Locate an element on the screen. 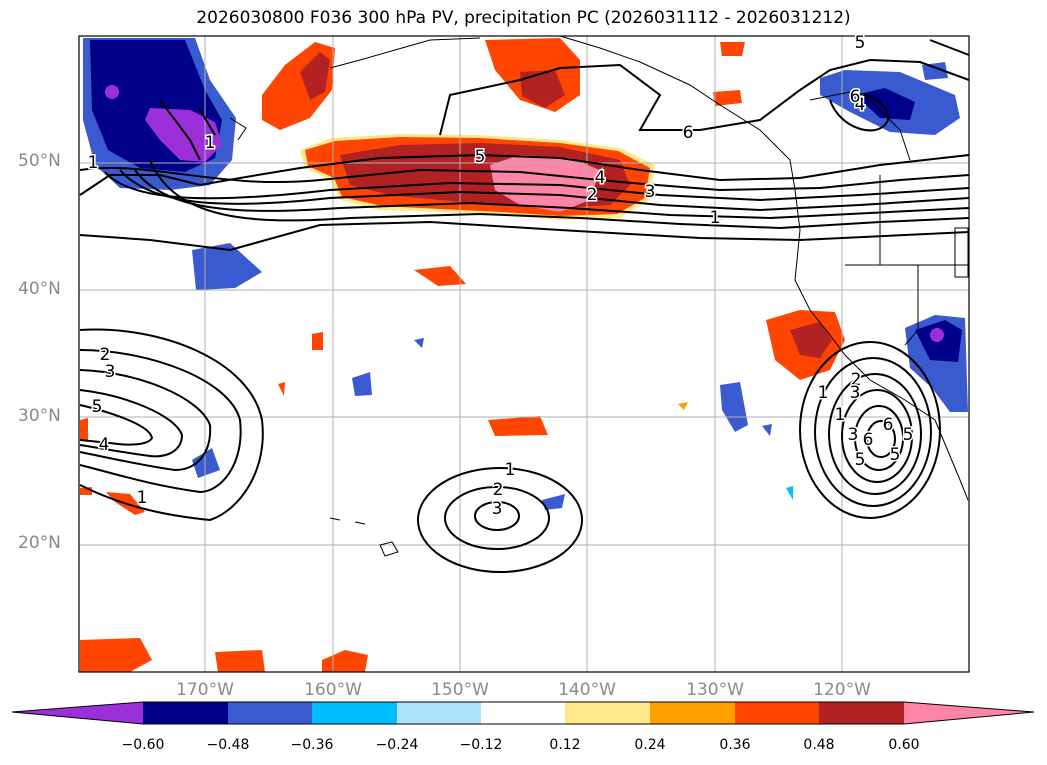 The width and height of the screenshot is (1047, 765). colorbar-tick-label: −0.60 is located at coordinates (143, 745).